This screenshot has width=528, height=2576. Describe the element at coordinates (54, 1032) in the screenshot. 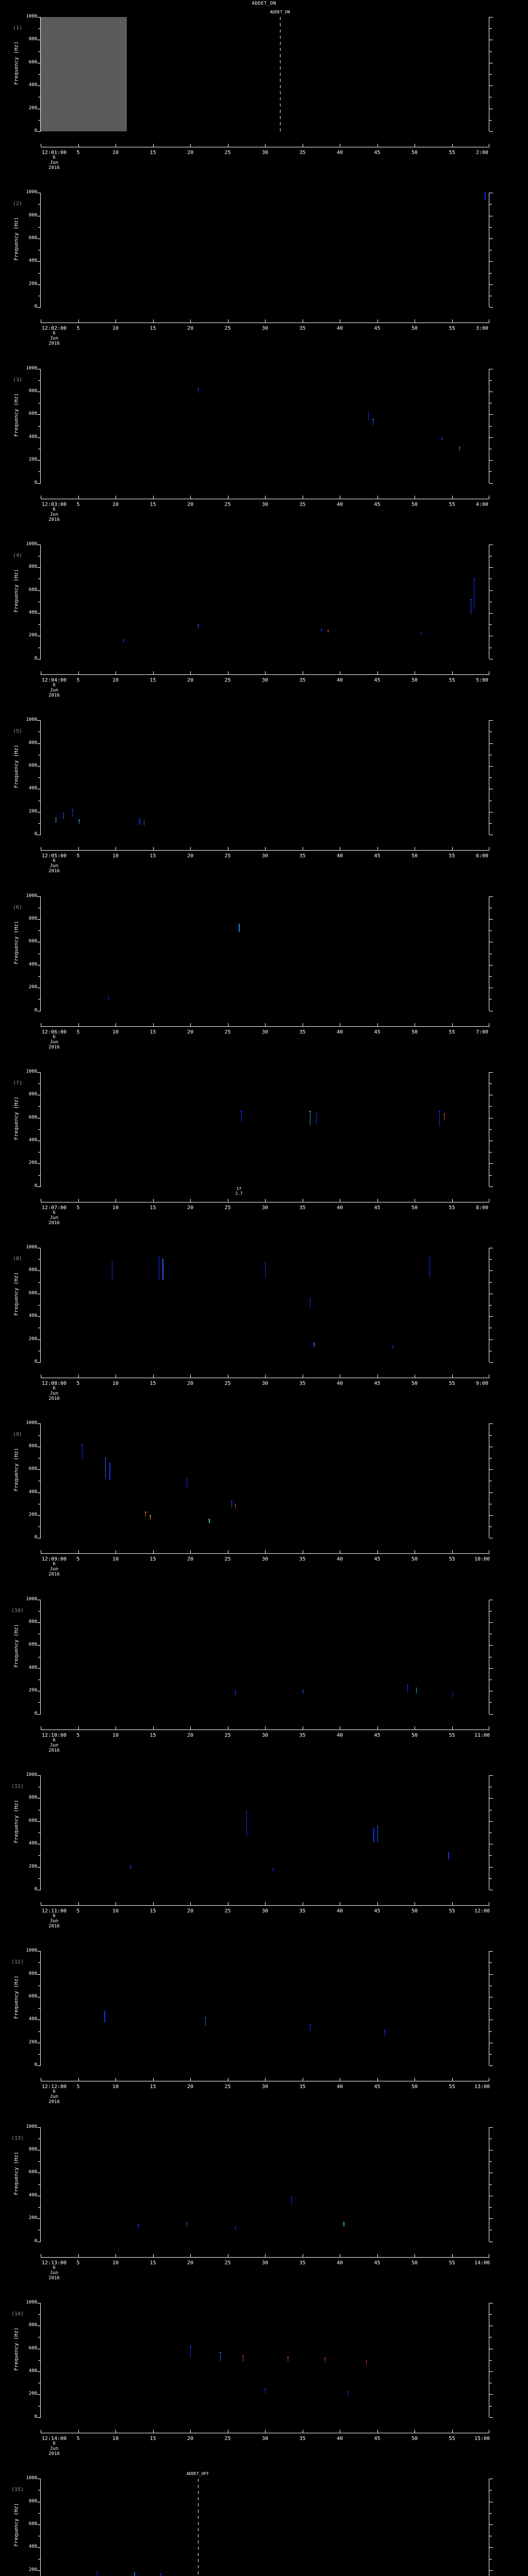

I see `x-tick-label-start: 12:06:00` at that location.